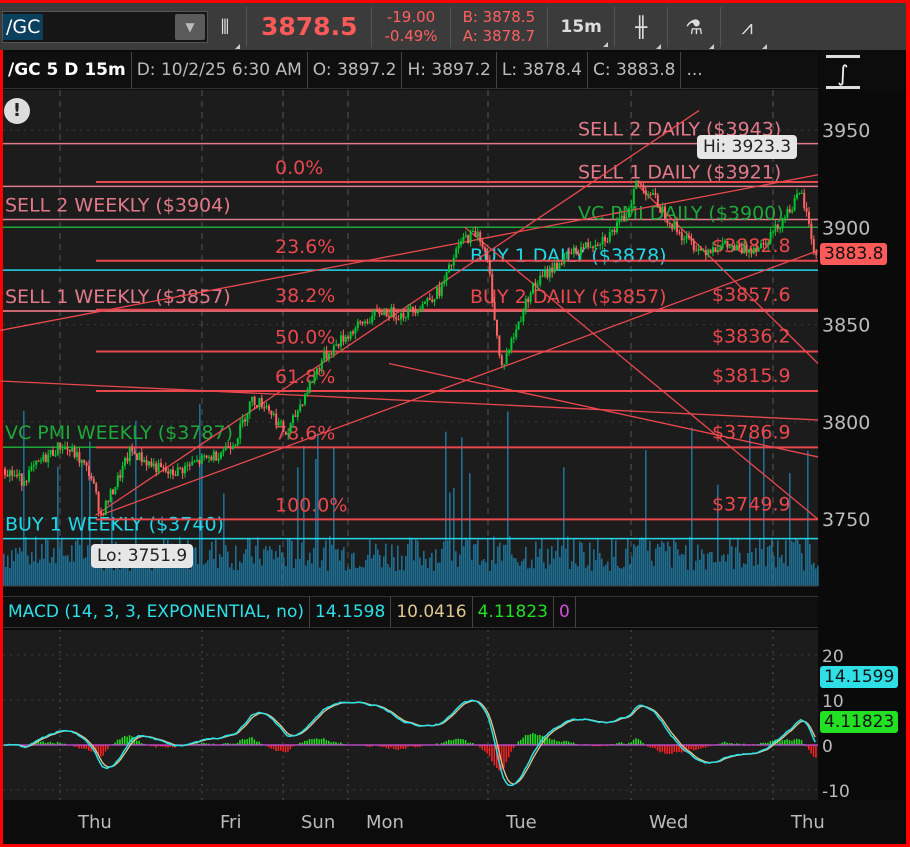 This screenshot has height=847, width=910. What do you see at coordinates (305, 296) in the screenshot?
I see `fib-pct-label: 38.2%` at bounding box center [305, 296].